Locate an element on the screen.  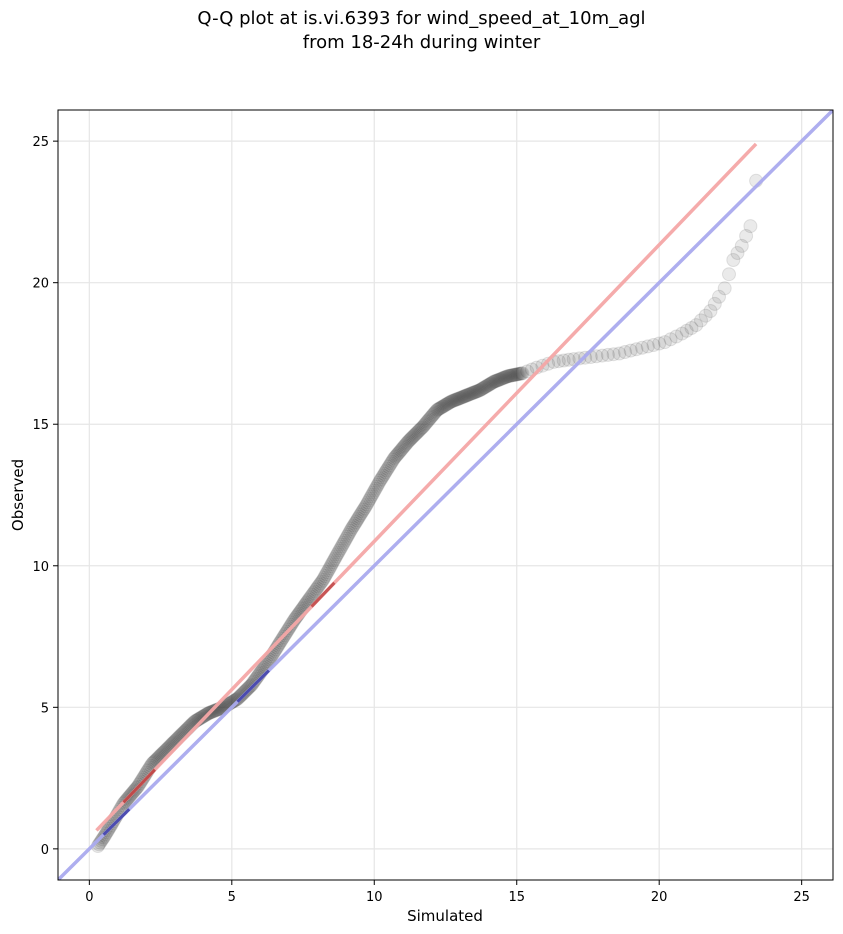
x-axis-label: Simulated is located at coordinates (445, 916).